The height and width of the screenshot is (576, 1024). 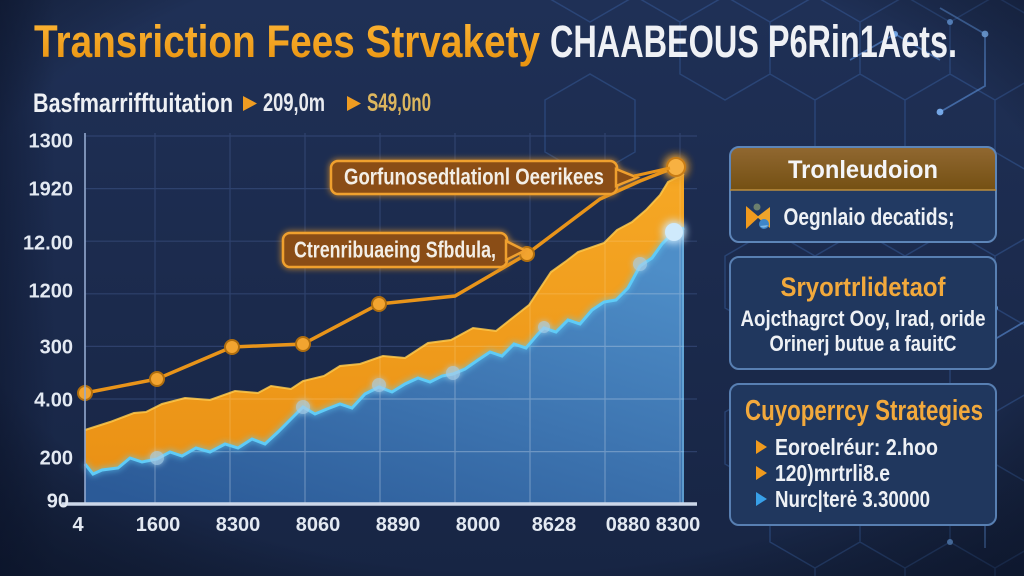 What do you see at coordinates (48, 244) in the screenshot?
I see `svg-text: 12.00` at bounding box center [48, 244].